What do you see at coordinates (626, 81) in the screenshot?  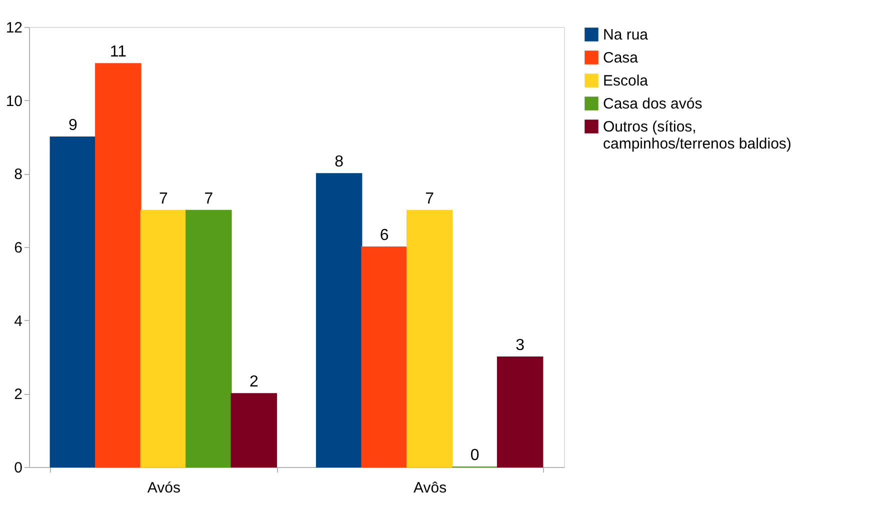 I see `legend-label: Escola` at bounding box center [626, 81].